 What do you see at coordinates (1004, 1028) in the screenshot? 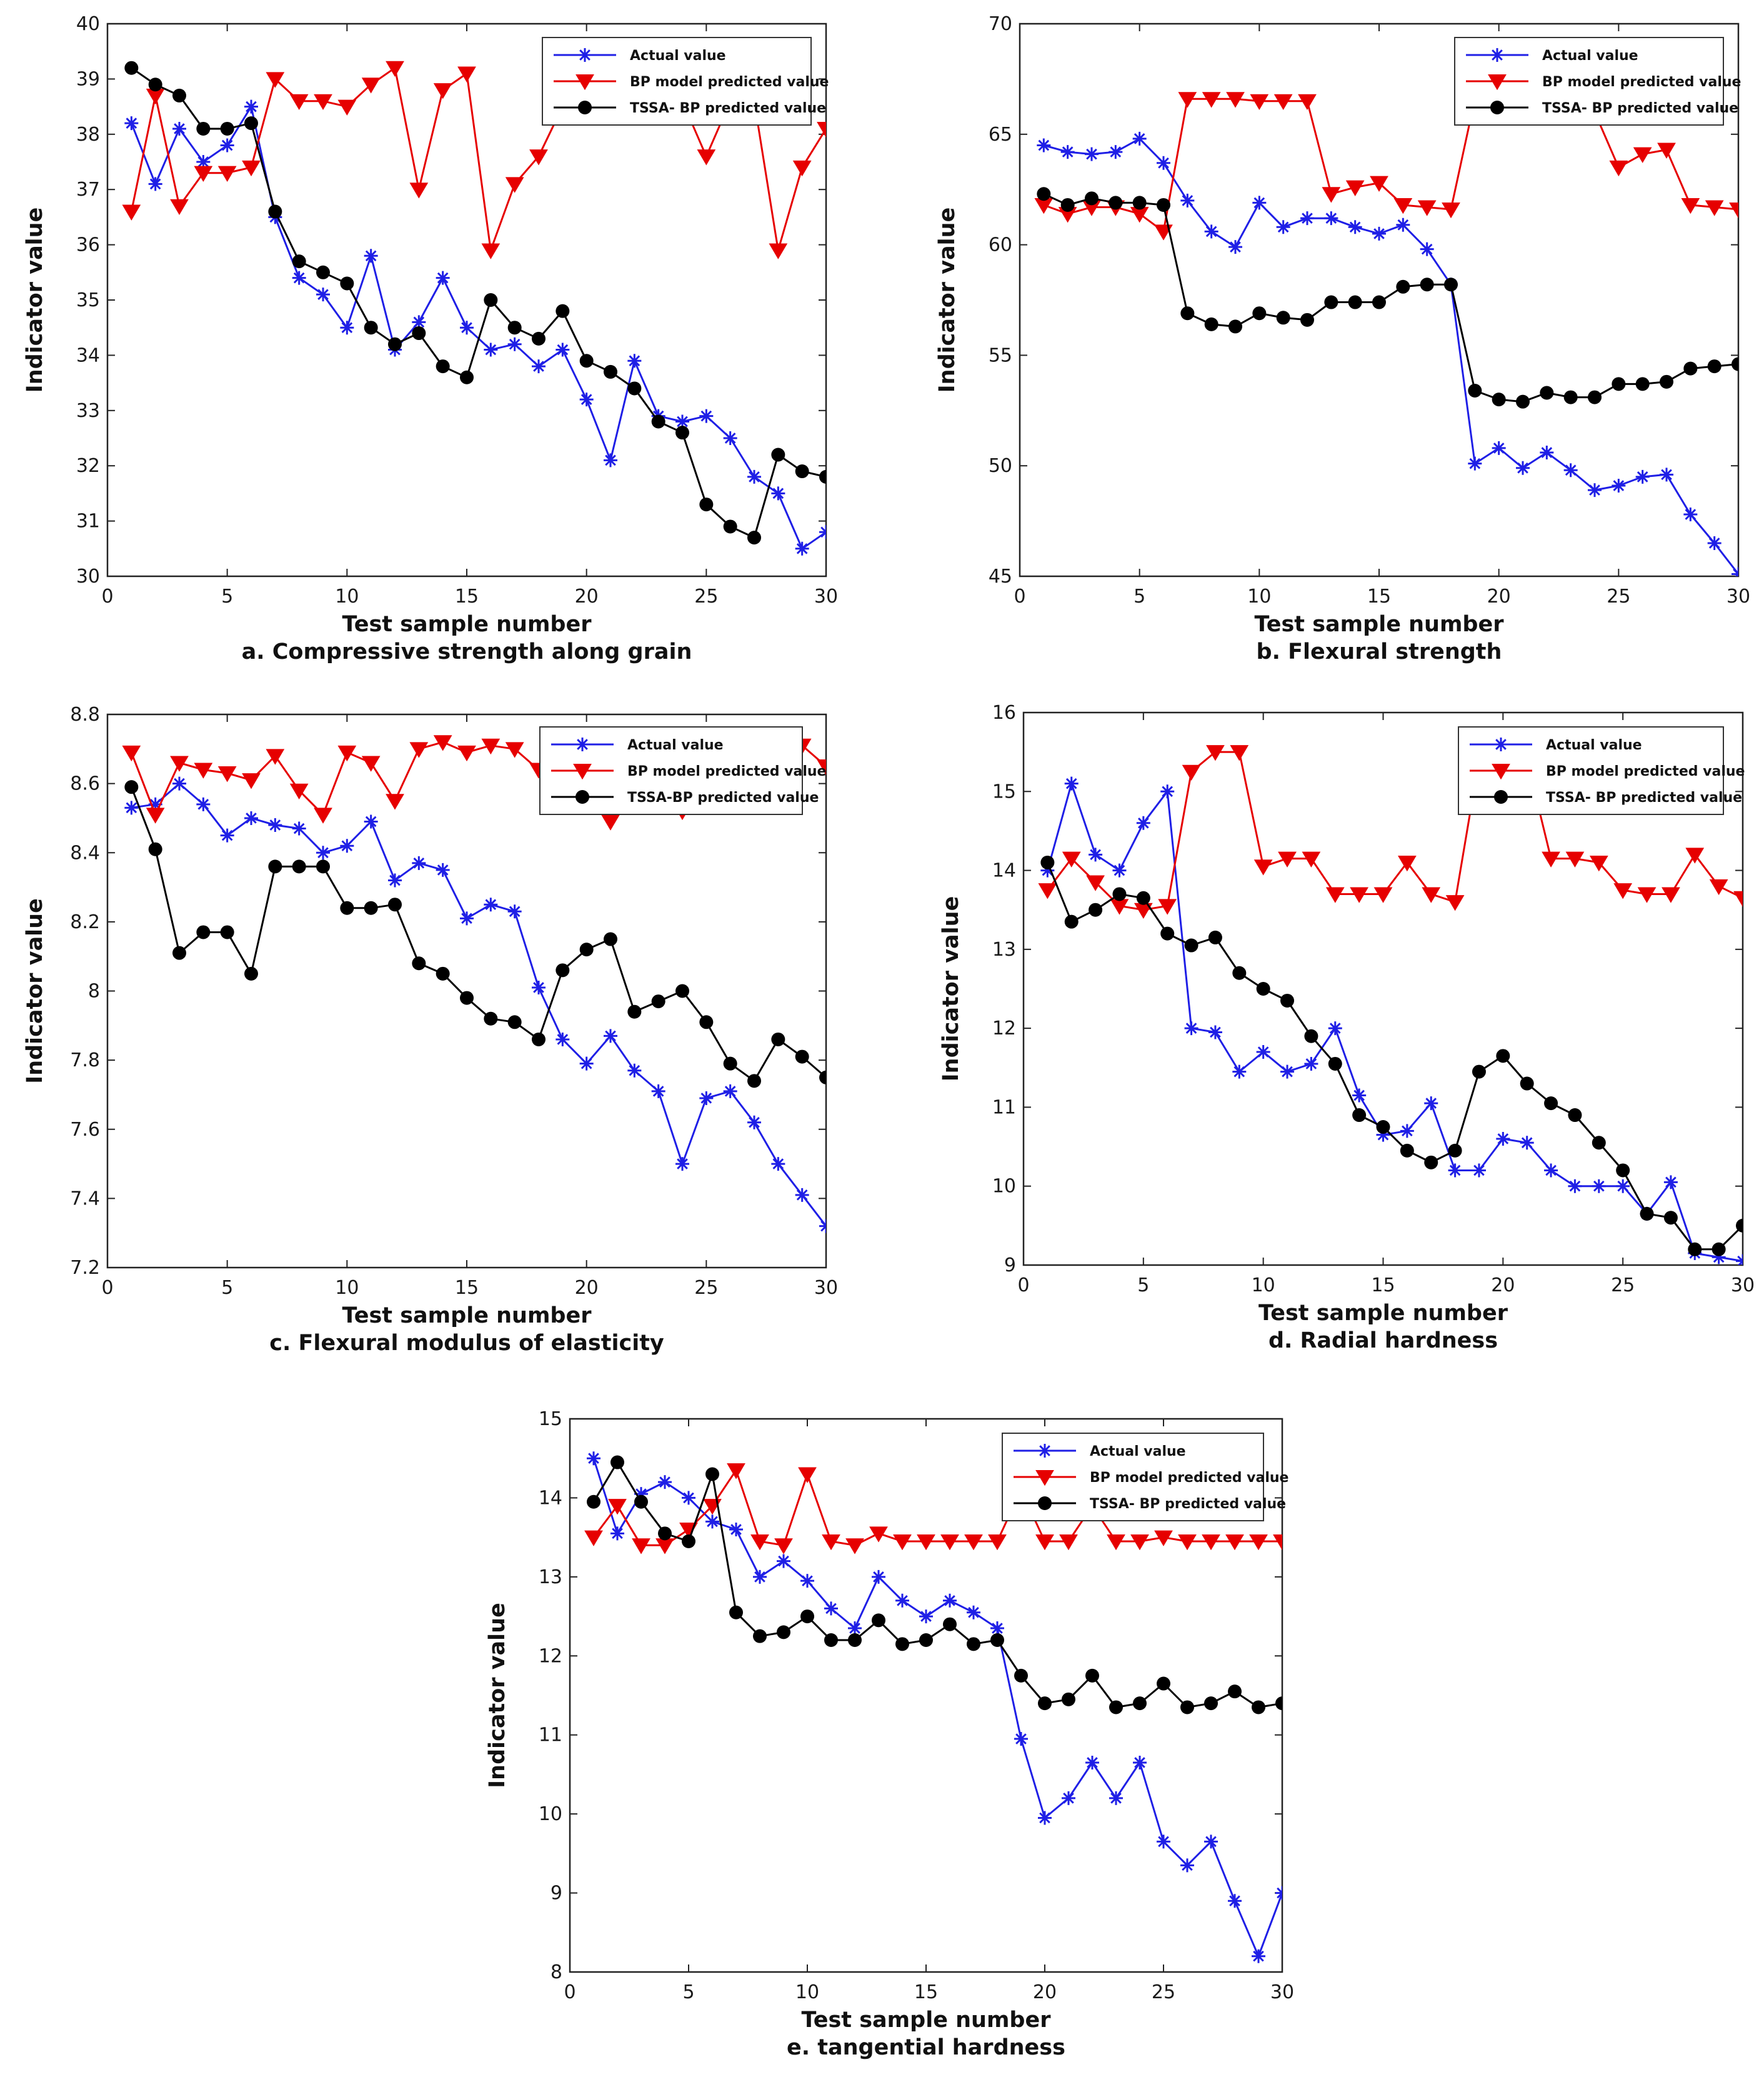
I see `y-tick-label: 12` at bounding box center [1004, 1028].